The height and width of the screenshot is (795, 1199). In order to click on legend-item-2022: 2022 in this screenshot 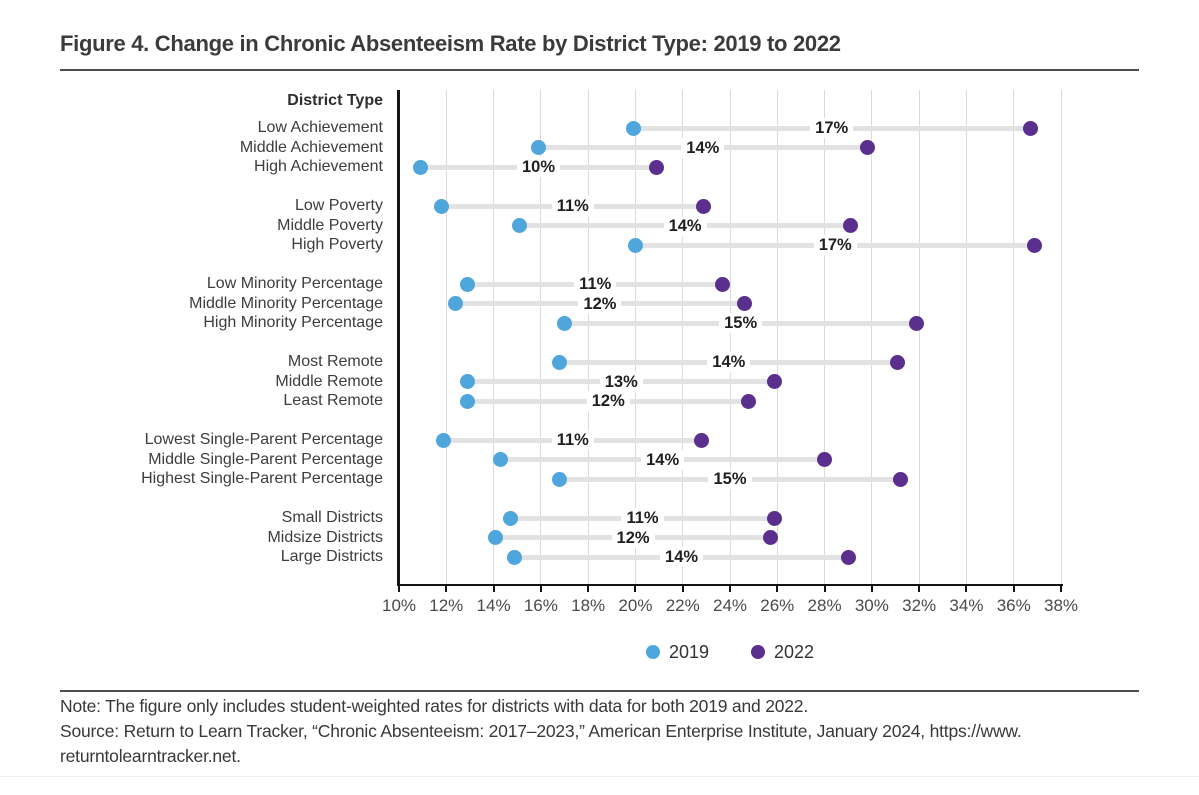, I will do `click(782, 652)`.